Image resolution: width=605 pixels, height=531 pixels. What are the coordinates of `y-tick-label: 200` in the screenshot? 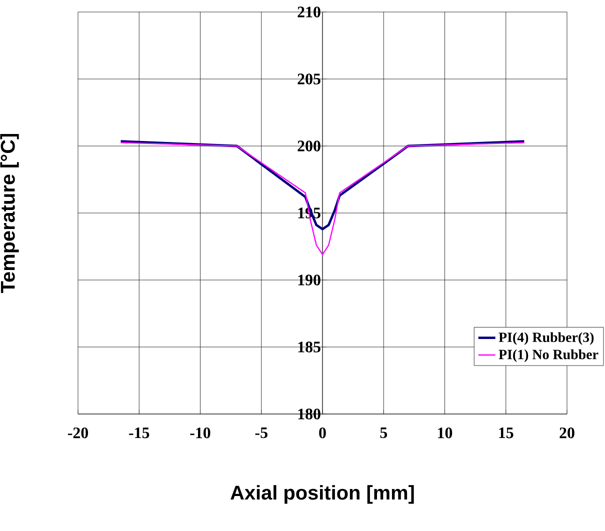 It's located at (309, 146).